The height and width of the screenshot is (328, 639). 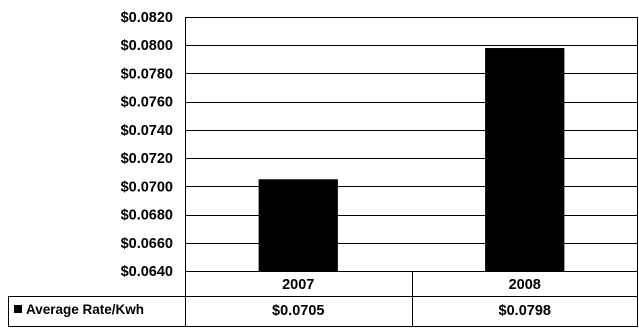 I want to click on data-table-value: $0.0798, so click(x=525, y=311).